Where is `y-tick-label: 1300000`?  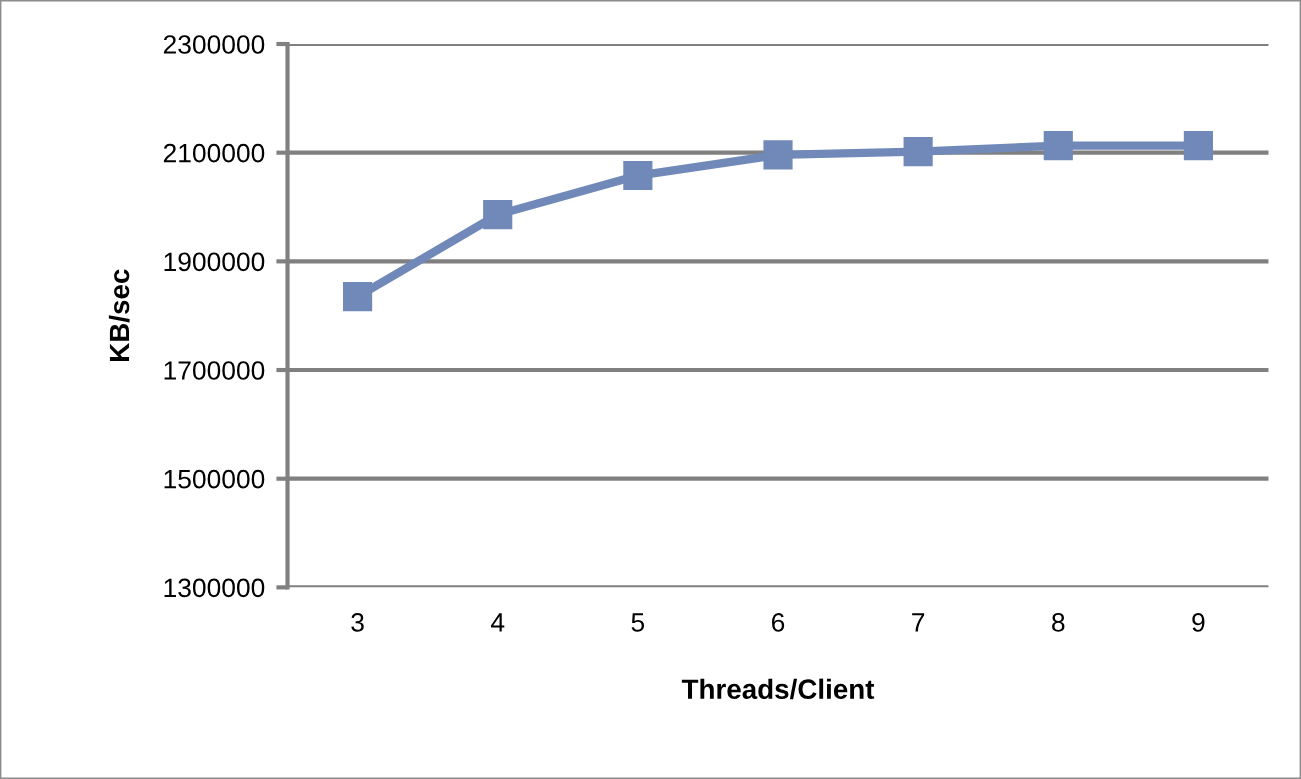 y-tick-label: 1300000 is located at coordinates (214, 588).